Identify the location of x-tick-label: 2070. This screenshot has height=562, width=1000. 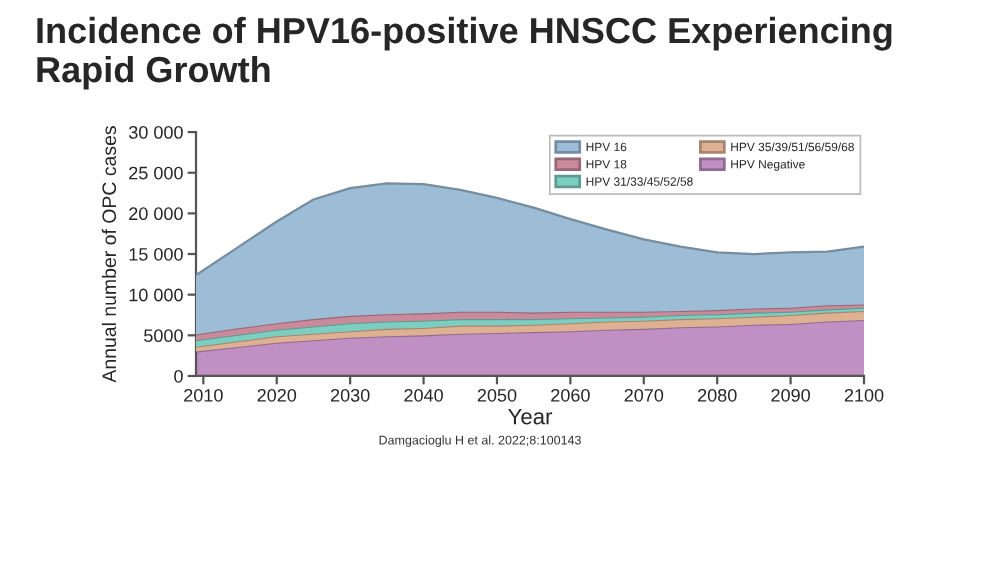
(644, 395).